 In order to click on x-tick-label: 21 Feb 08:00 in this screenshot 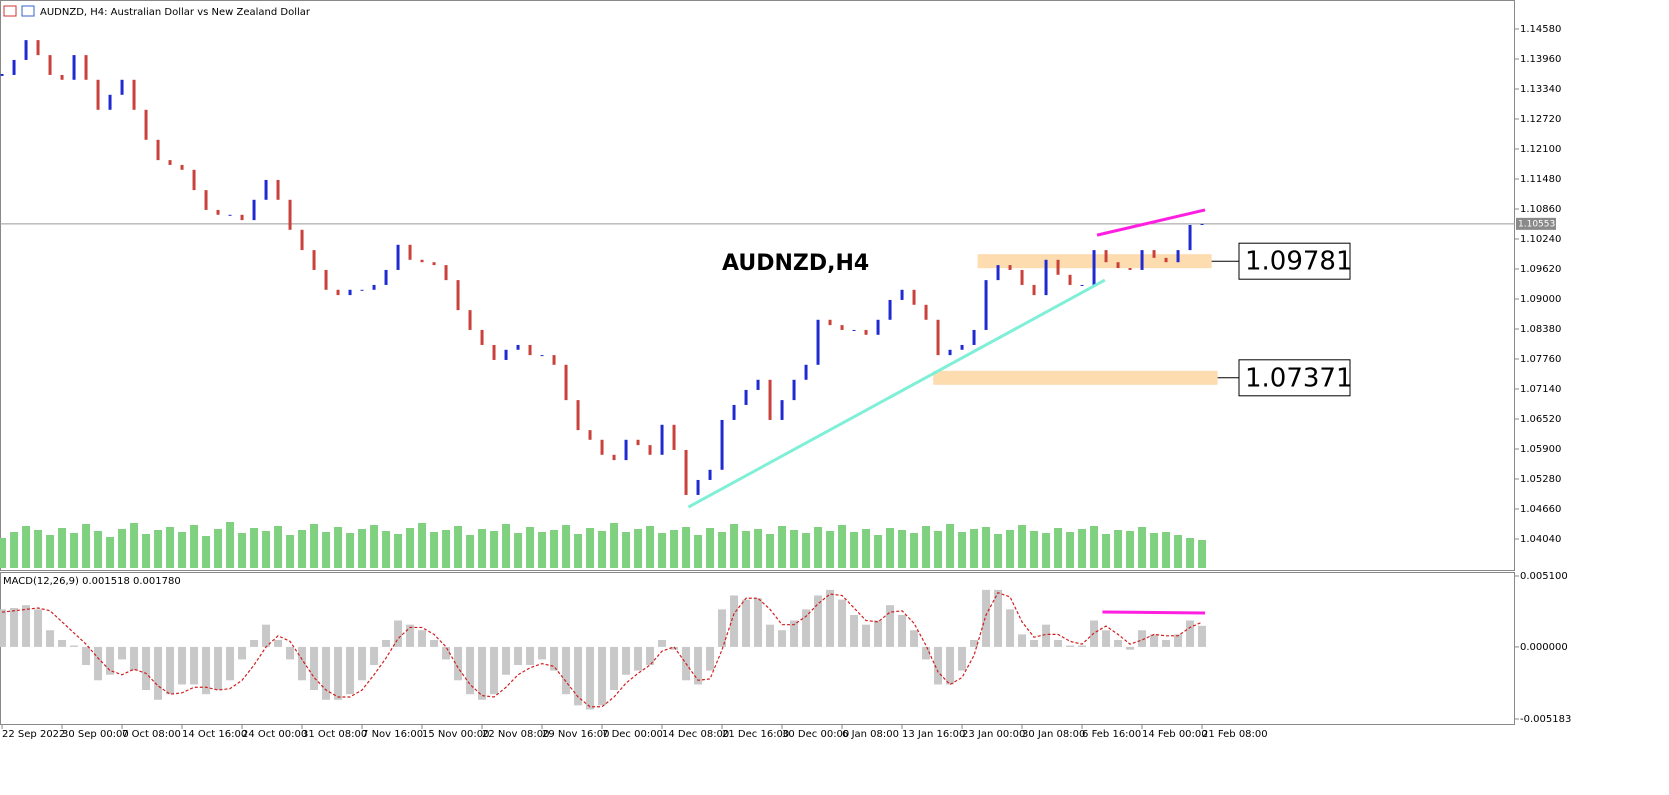, I will do `click(1235, 734)`.